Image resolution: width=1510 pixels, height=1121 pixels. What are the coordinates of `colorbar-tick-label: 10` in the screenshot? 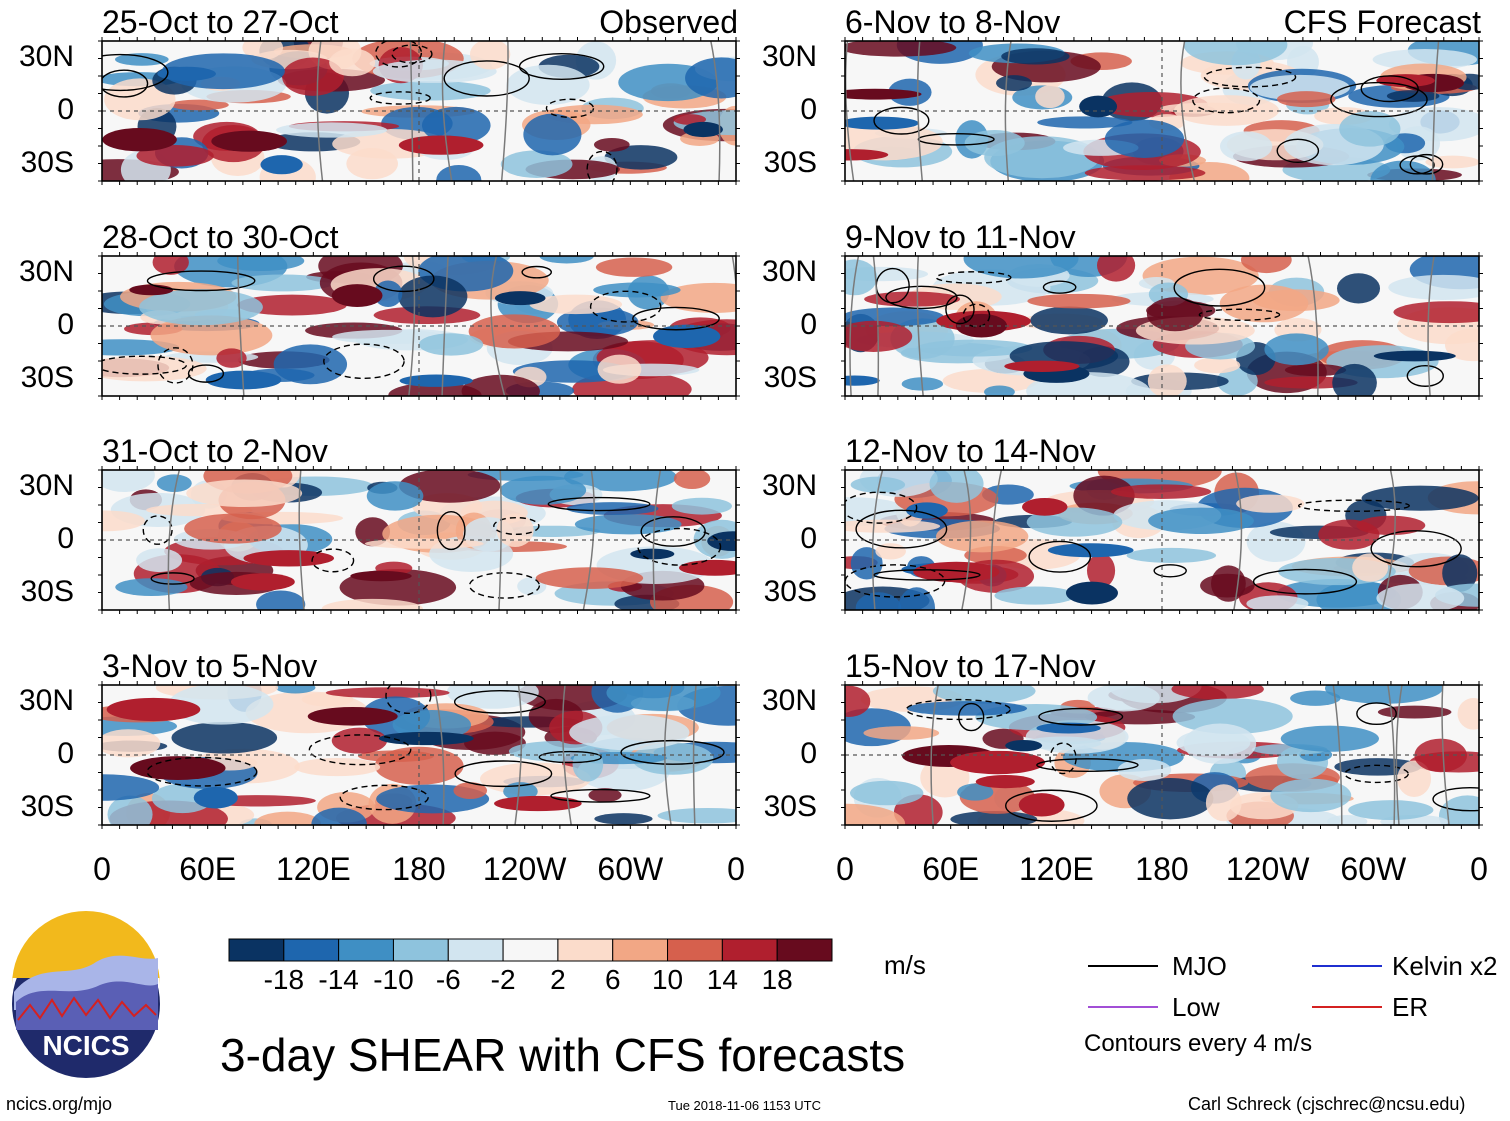 It's located at (667, 979).